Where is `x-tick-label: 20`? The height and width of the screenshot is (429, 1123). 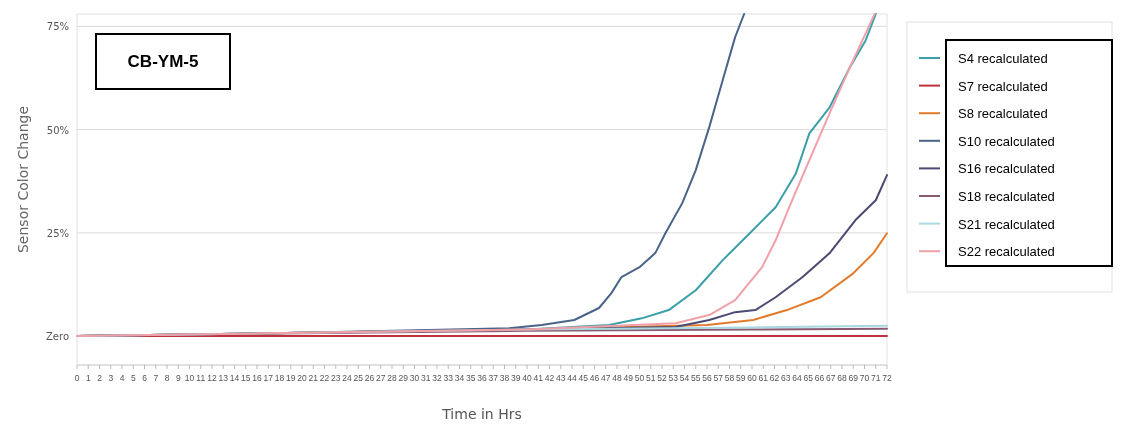 x-tick-label: 20 is located at coordinates (302, 378).